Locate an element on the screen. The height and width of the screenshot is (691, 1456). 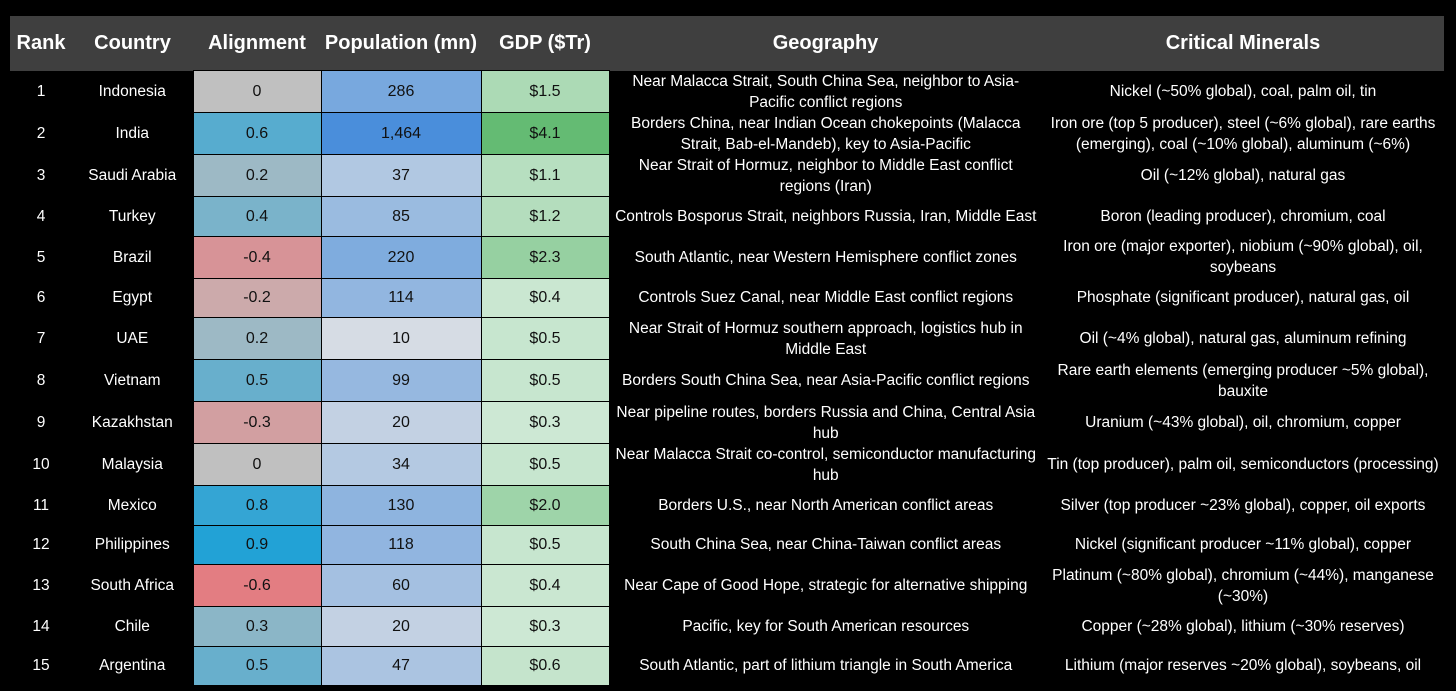
rank-cell: 6 is located at coordinates (41, 298).